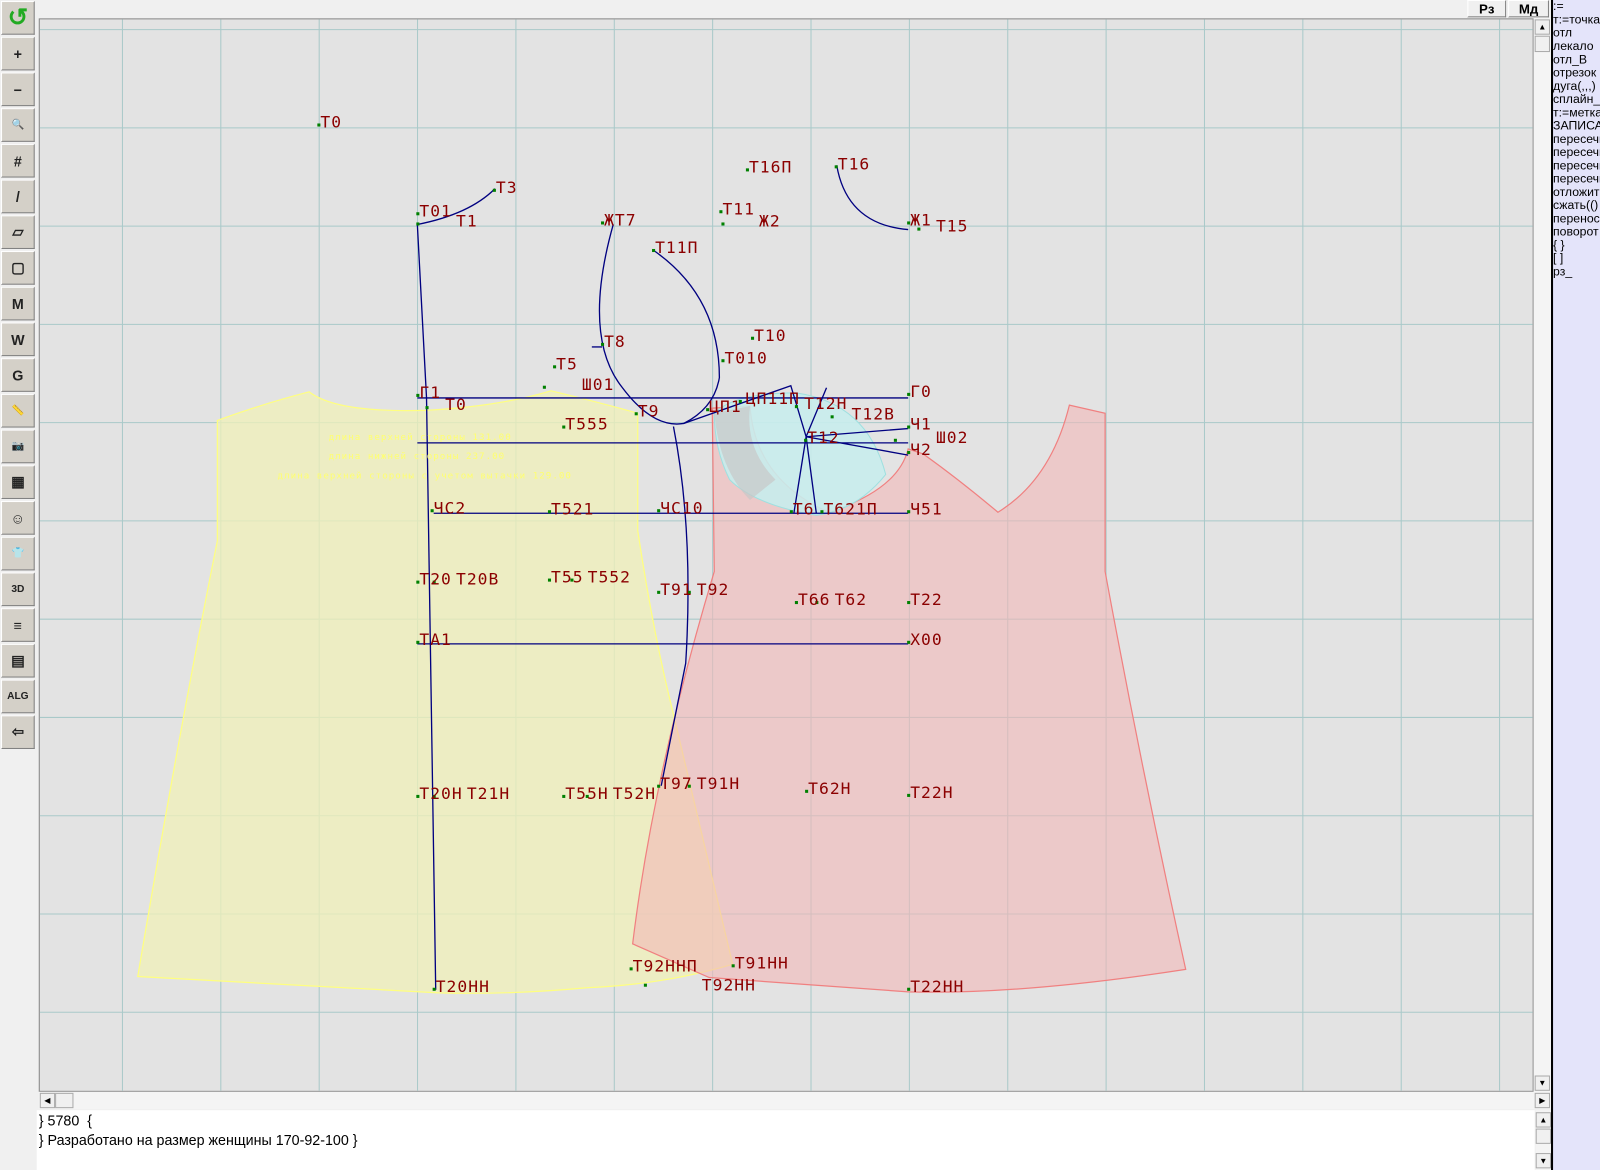 The width and height of the screenshot is (1600, 1170). Describe the element at coordinates (1576, 192) in the screenshot. I see `command-item: отложить` at that location.